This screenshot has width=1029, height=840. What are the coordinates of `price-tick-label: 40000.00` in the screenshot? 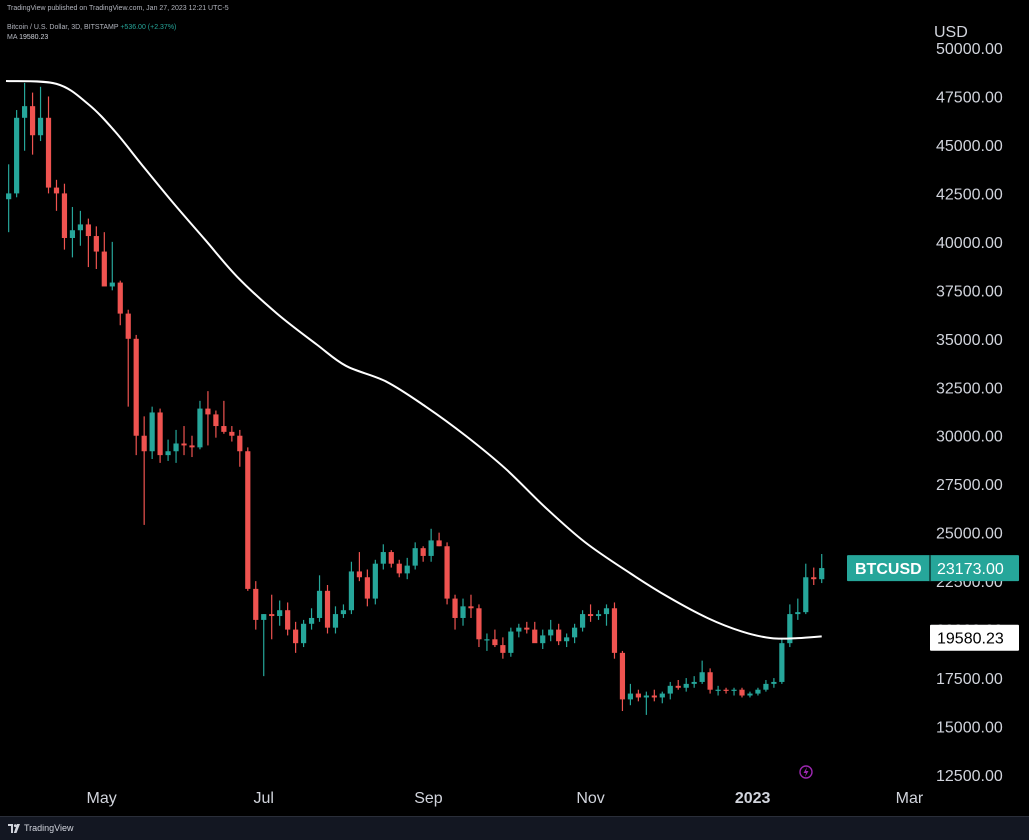 It's located at (969, 243).